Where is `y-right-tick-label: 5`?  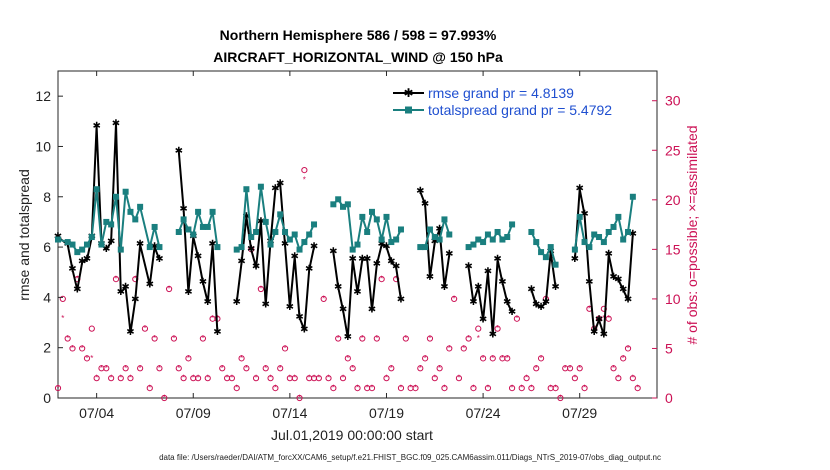 y-right-tick-label: 5 is located at coordinates (669, 348).